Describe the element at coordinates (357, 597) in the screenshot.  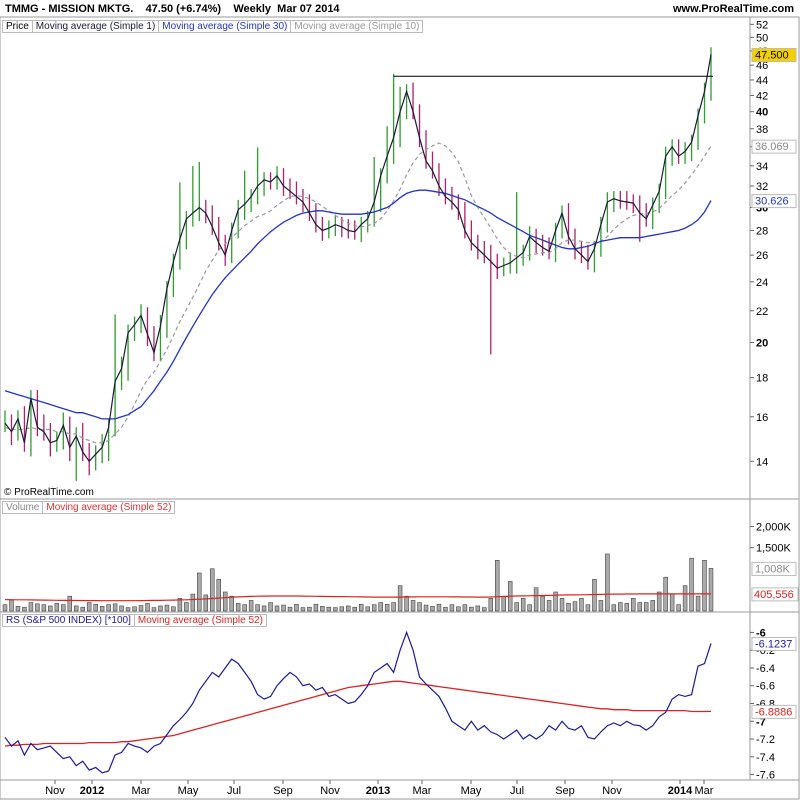
I see `volume-ma52-line` at that location.